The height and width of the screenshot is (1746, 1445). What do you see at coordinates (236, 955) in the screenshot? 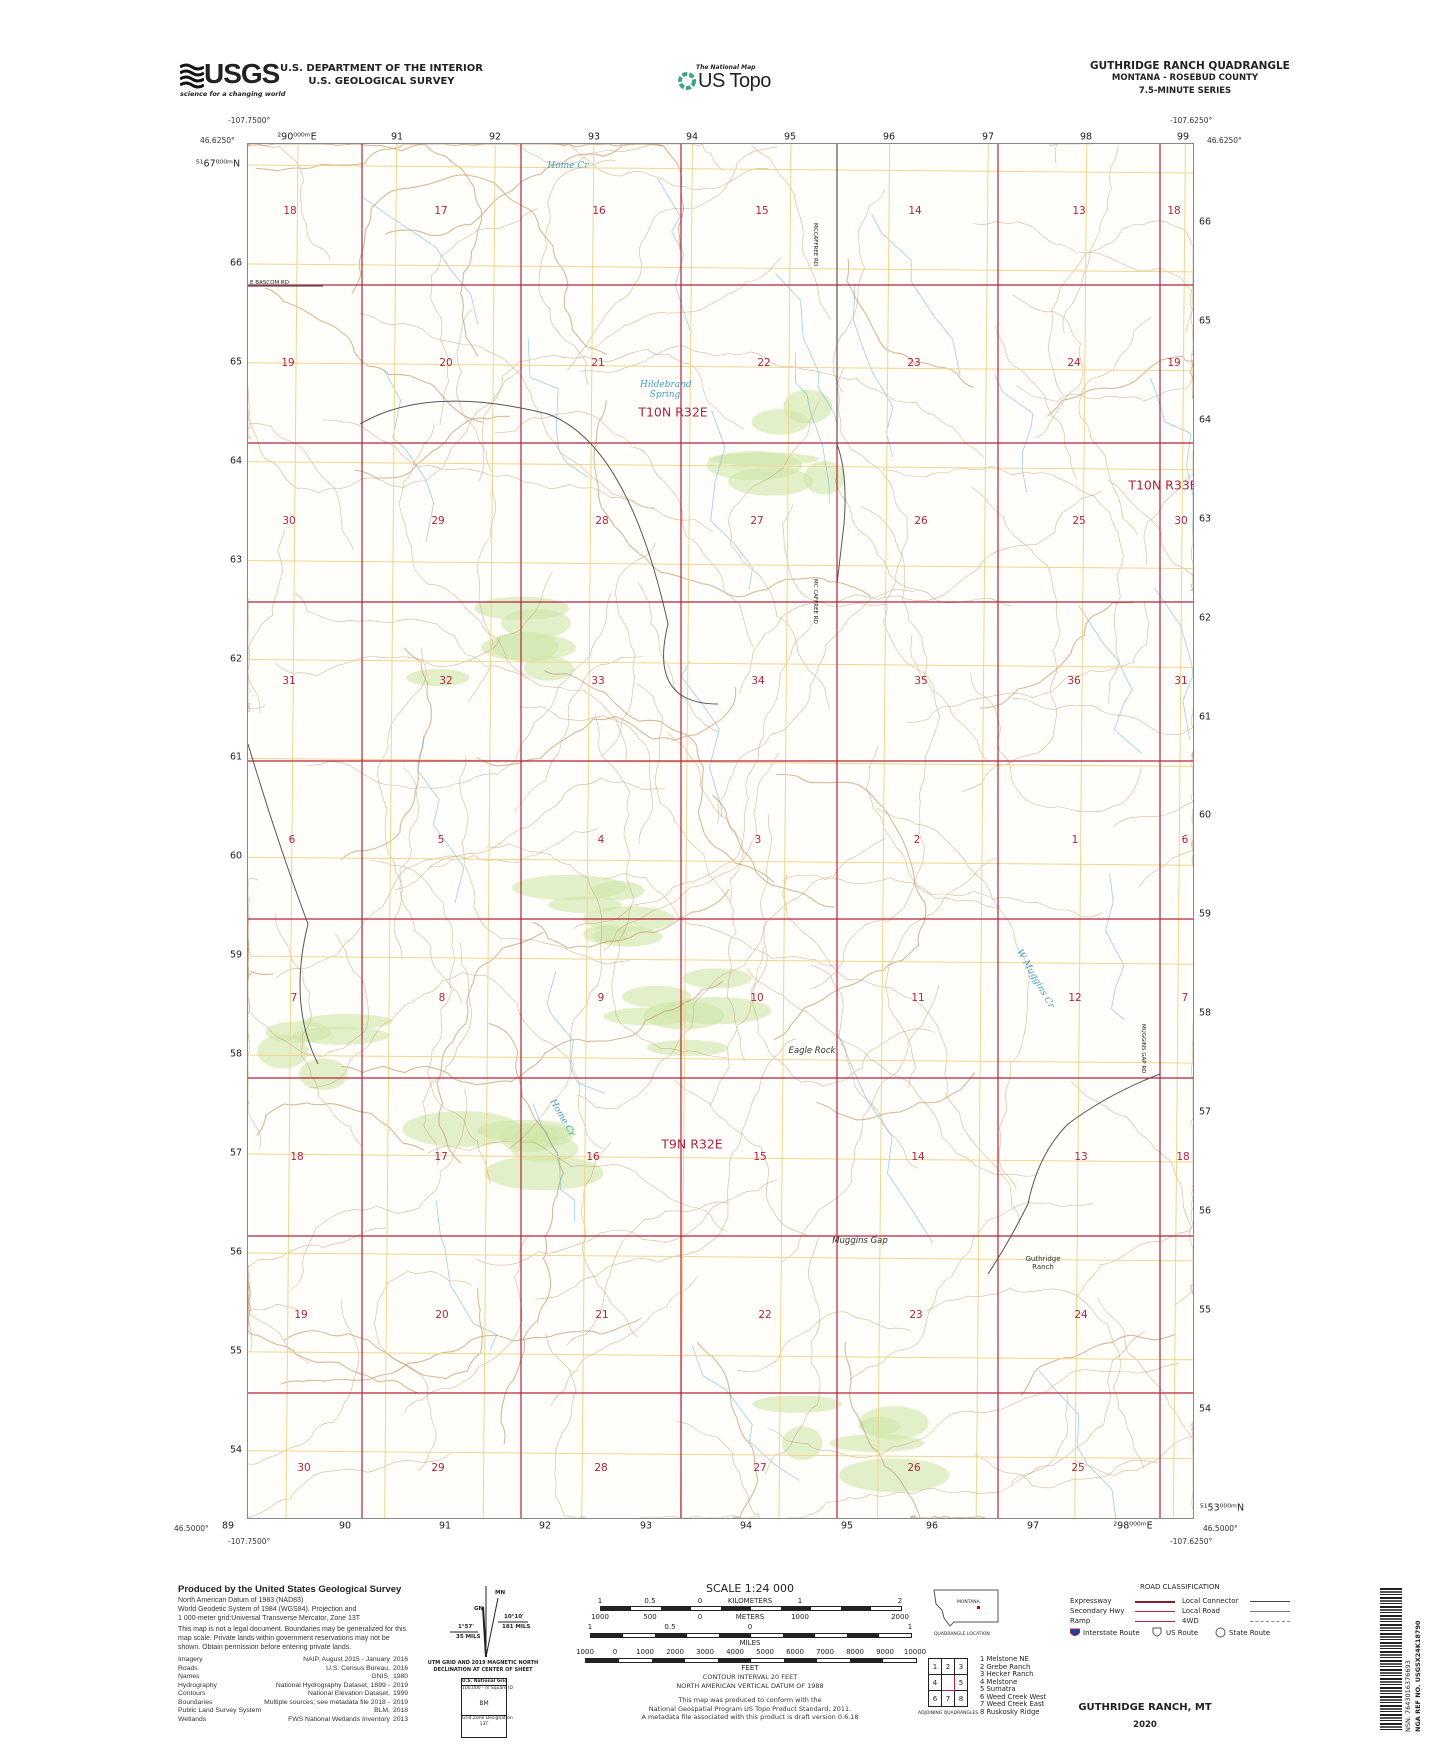
I see `northing-label-left: 59` at bounding box center [236, 955].